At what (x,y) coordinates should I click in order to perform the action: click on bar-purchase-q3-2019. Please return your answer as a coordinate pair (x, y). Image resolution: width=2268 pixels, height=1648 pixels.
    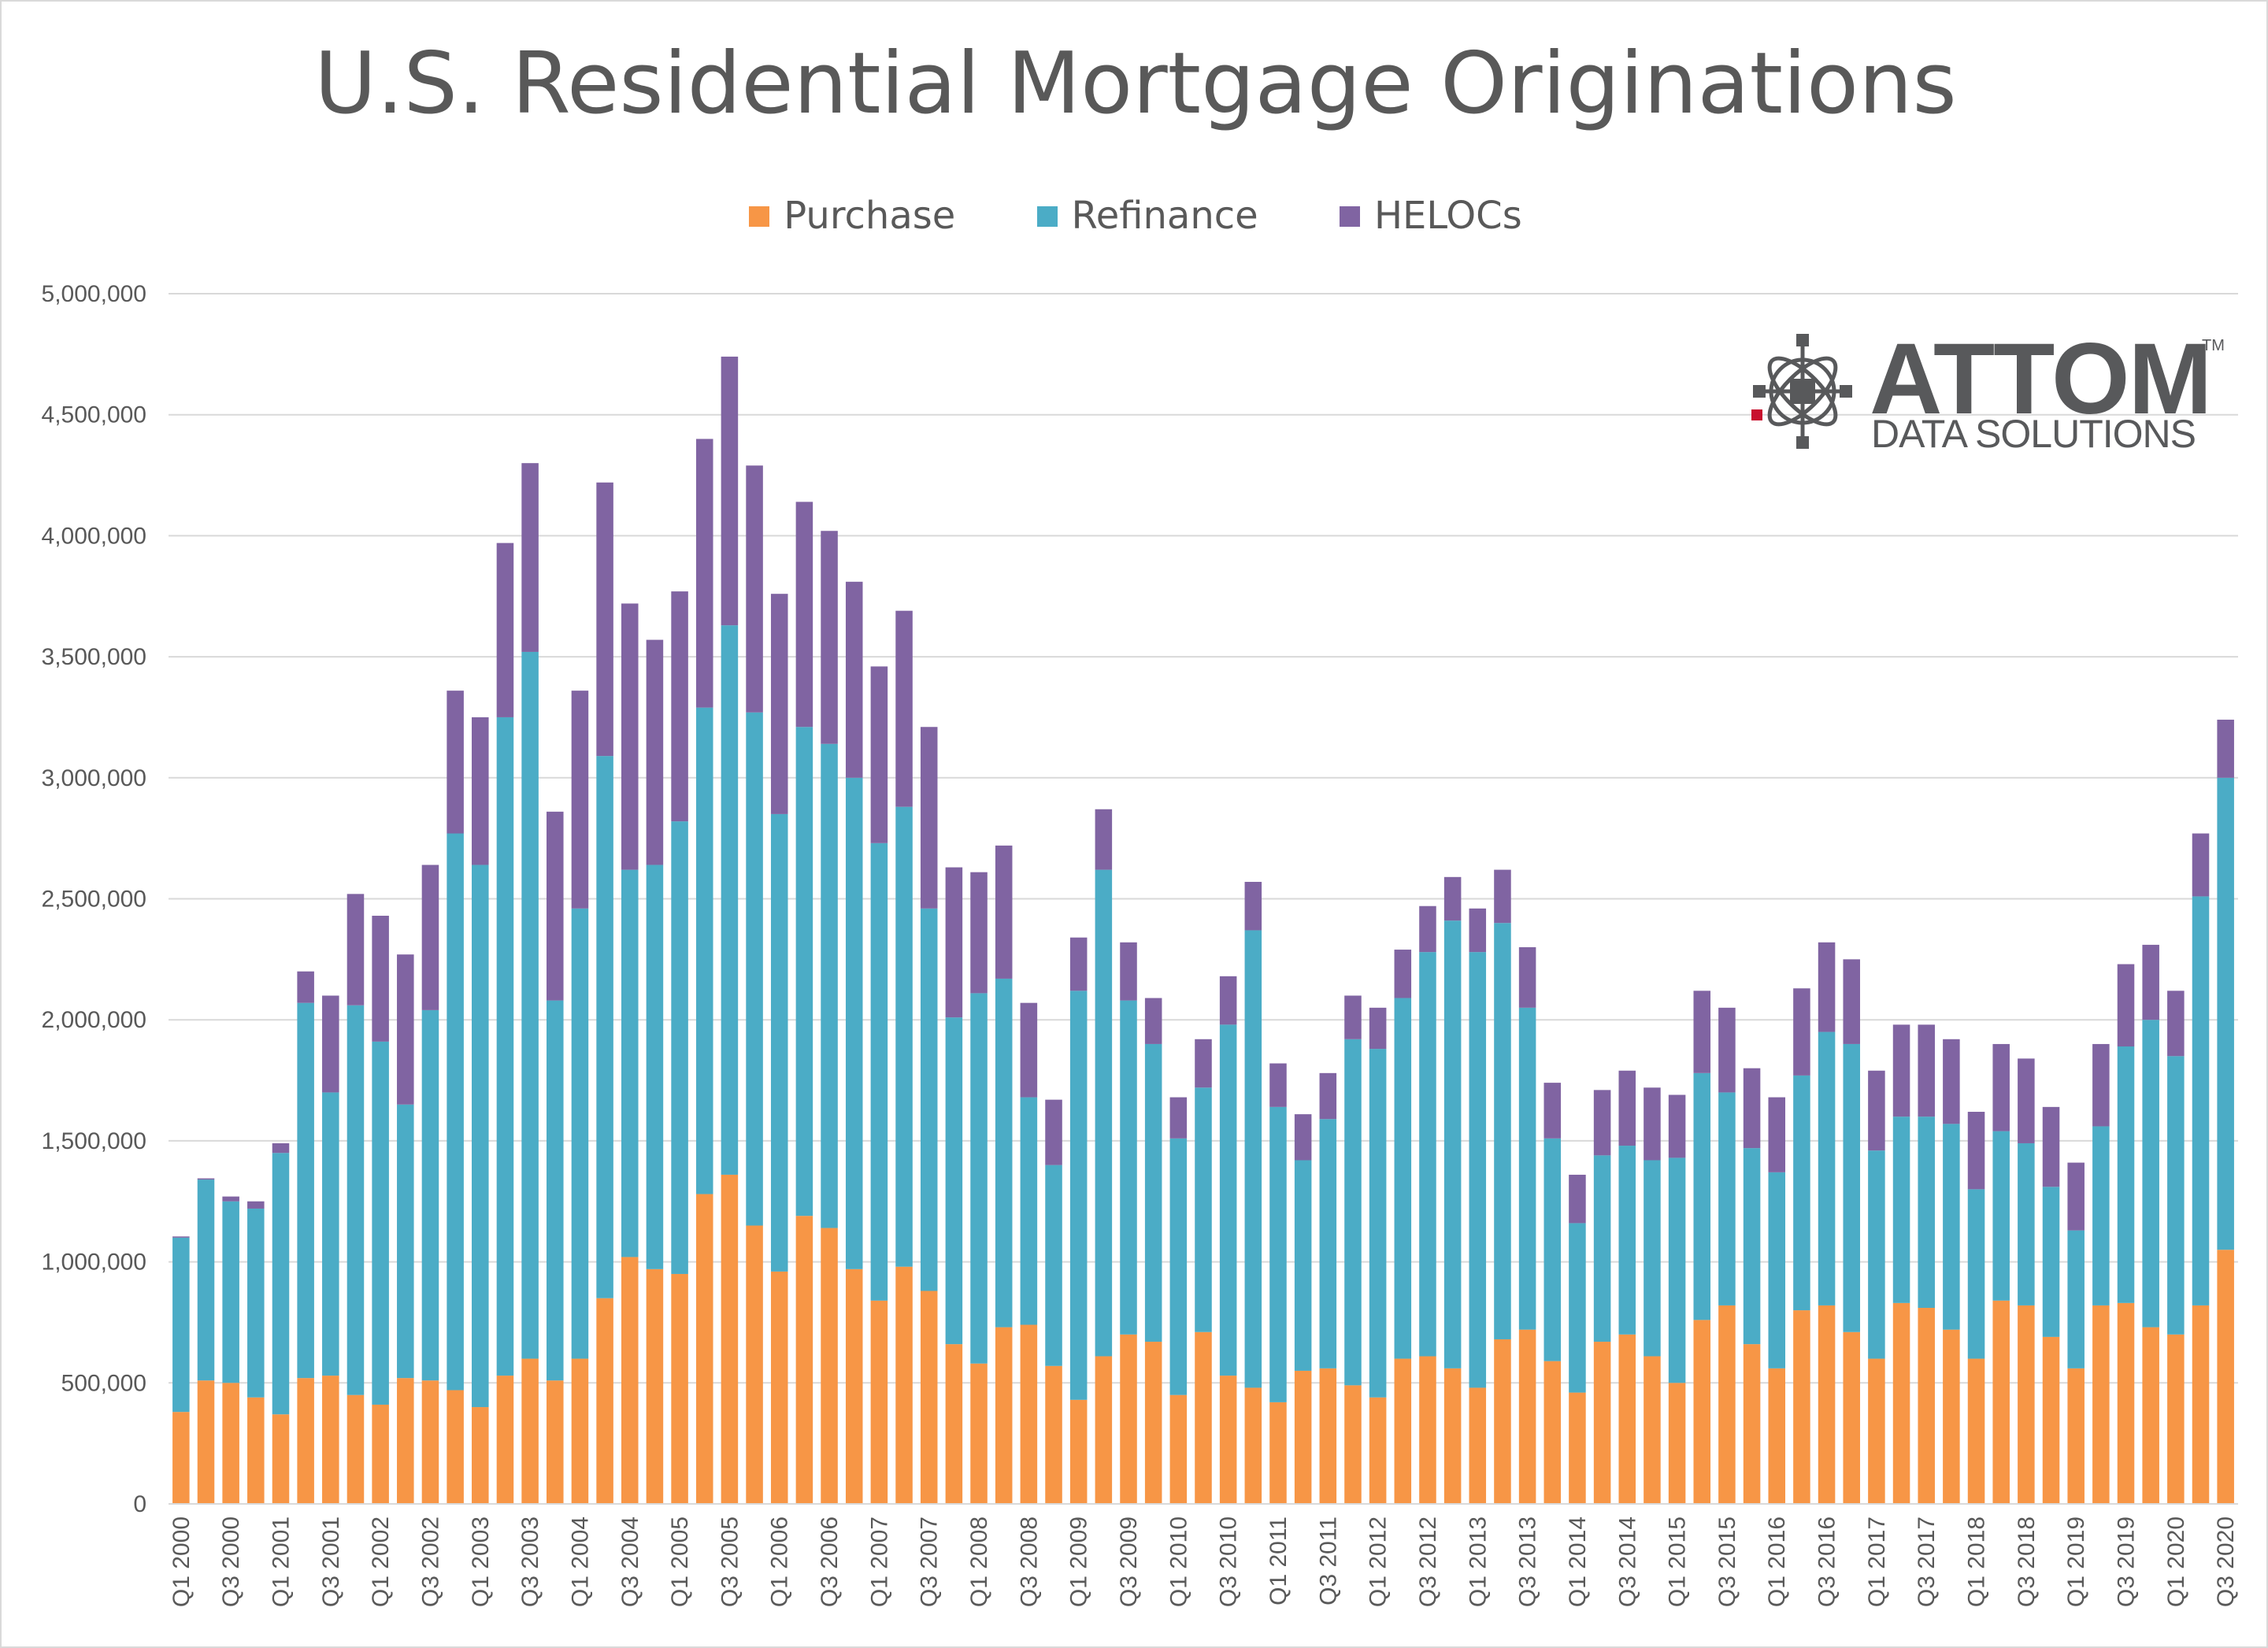
    Looking at the image, I should click on (2126, 1403).